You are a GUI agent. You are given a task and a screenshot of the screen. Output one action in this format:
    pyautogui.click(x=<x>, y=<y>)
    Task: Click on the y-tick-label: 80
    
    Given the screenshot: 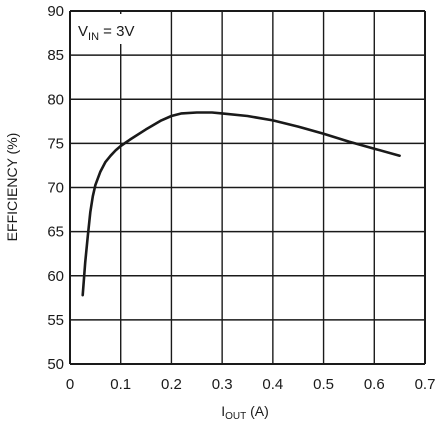 What is the action you would take?
    pyautogui.click(x=55, y=99)
    